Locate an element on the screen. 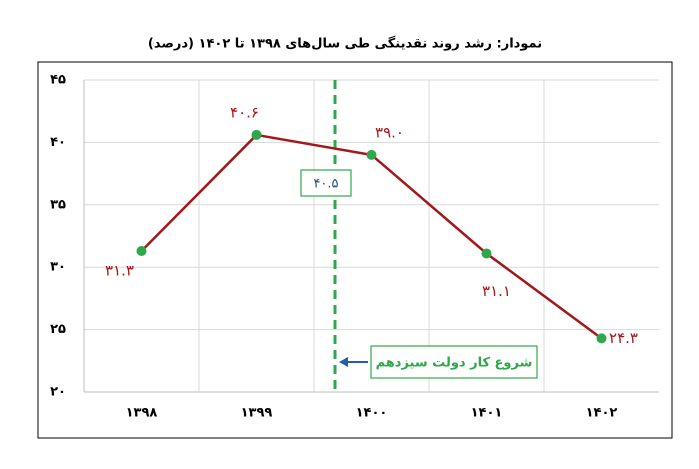 The image size is (699, 469). annotation: شروع کار دولت سیزدهم is located at coordinates (454, 363).